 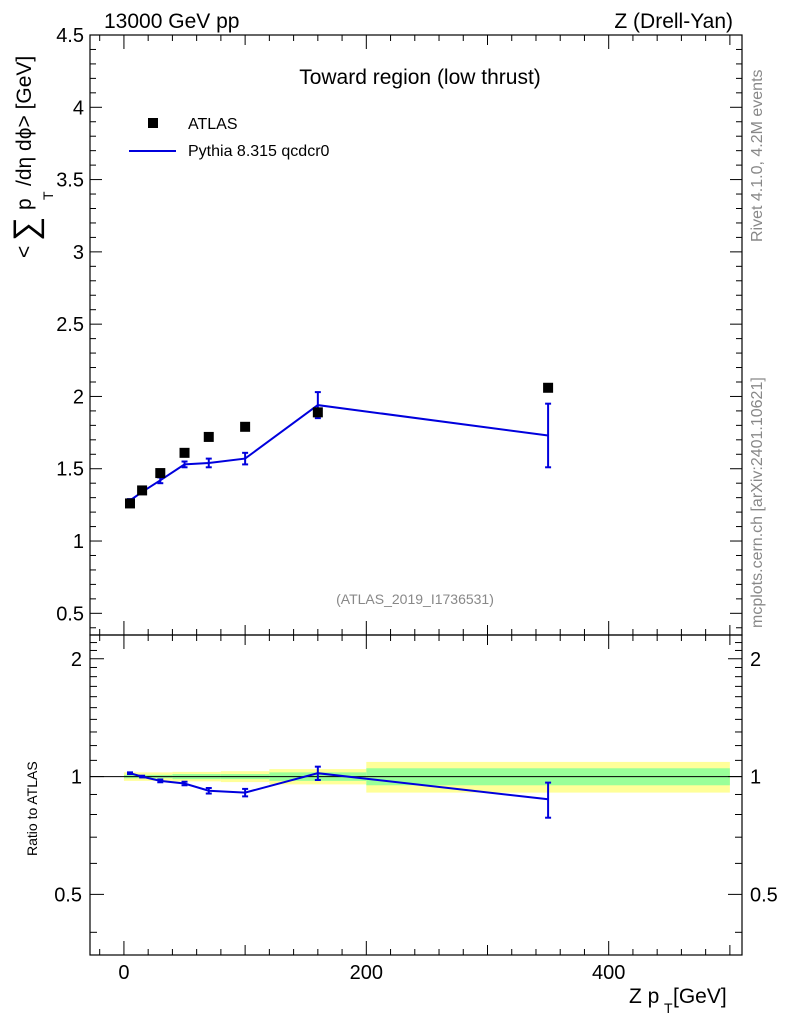 I want to click on ratio-y-tick-label: 0.5, so click(x=68, y=895).